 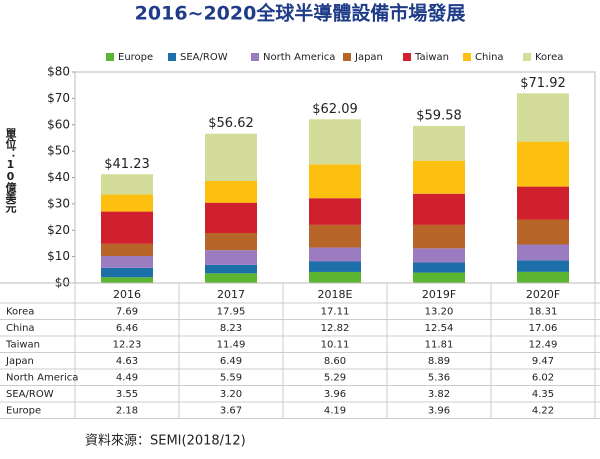 What do you see at coordinates (439, 115) in the screenshot?
I see `total-label: $59.58` at bounding box center [439, 115].